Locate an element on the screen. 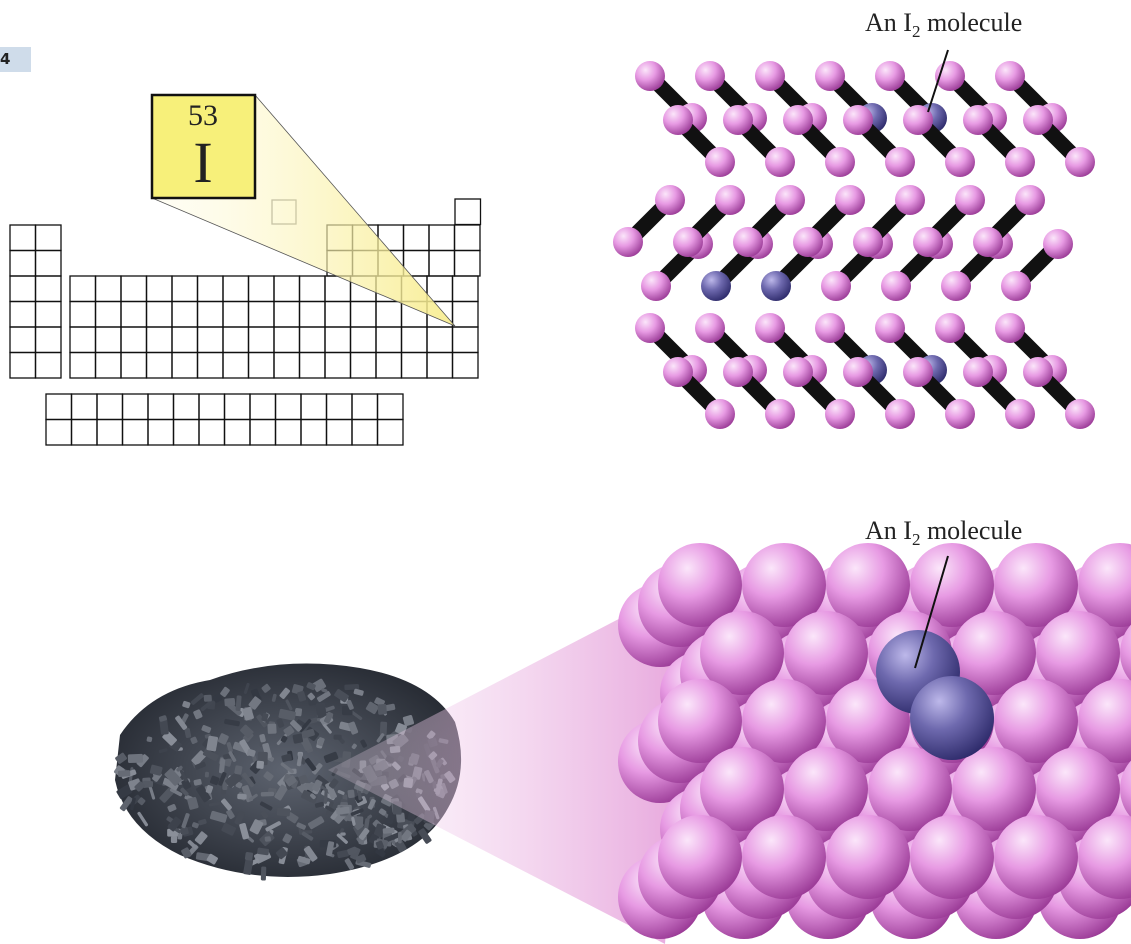 This screenshot has width=1131, height=944. pointer-line-top is located at coordinates (938, 81).